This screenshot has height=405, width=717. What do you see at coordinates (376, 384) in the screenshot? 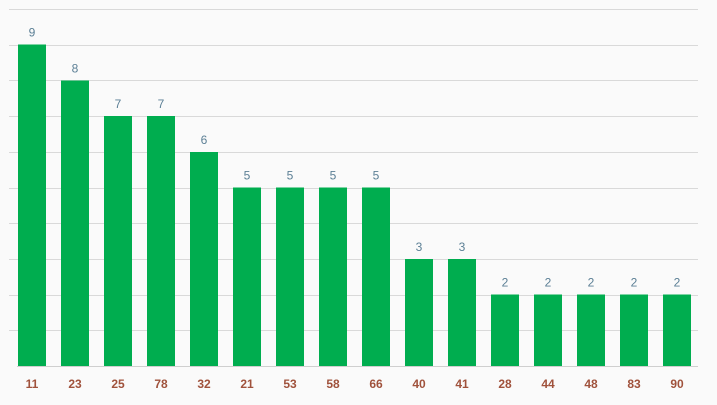
I see `x-tick-label-66: 66` at bounding box center [376, 384].